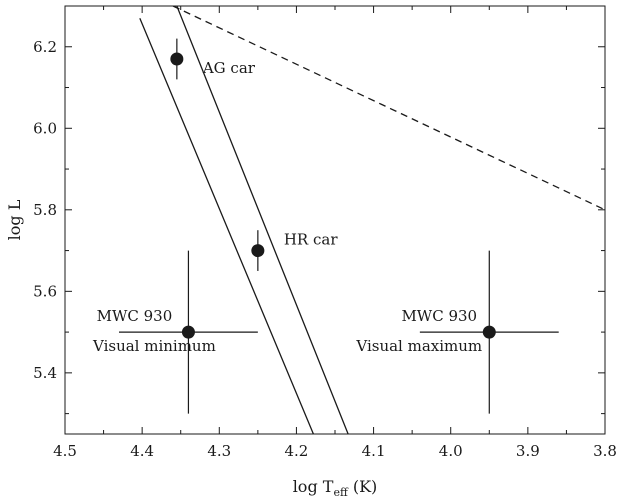 The image size is (617, 500). Describe the element at coordinates (219, 451) in the screenshot. I see `x-tick-label: 4.3` at that location.